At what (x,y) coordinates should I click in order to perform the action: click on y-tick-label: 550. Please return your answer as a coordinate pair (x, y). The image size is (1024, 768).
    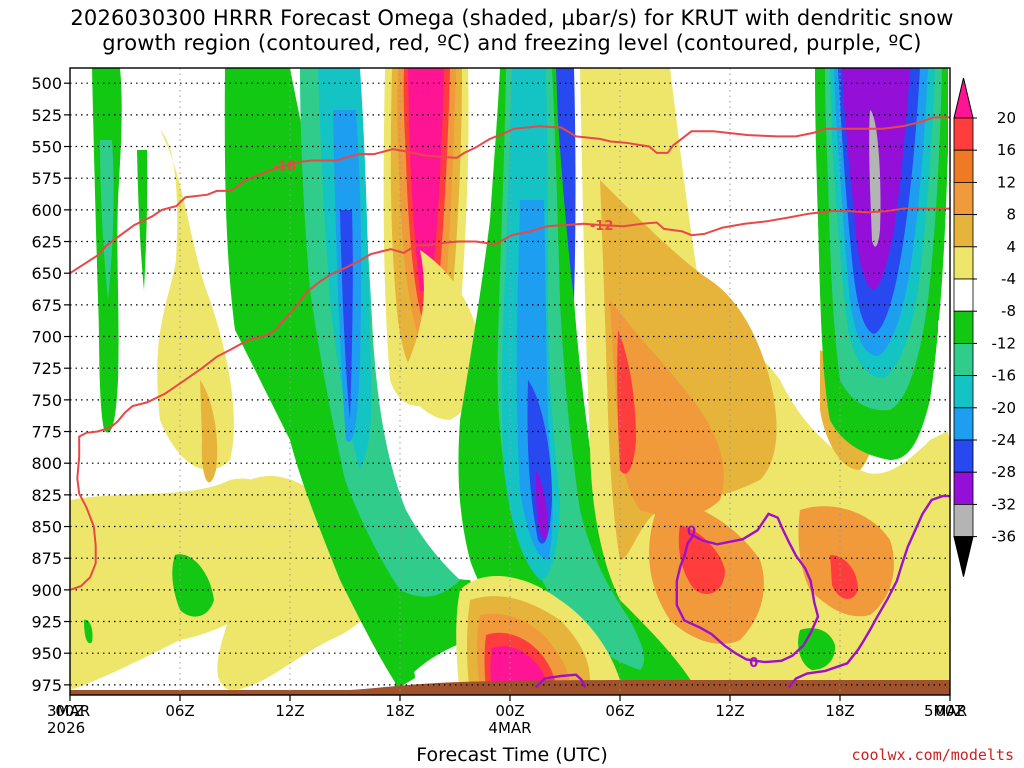
    Looking at the image, I should click on (46, 147).